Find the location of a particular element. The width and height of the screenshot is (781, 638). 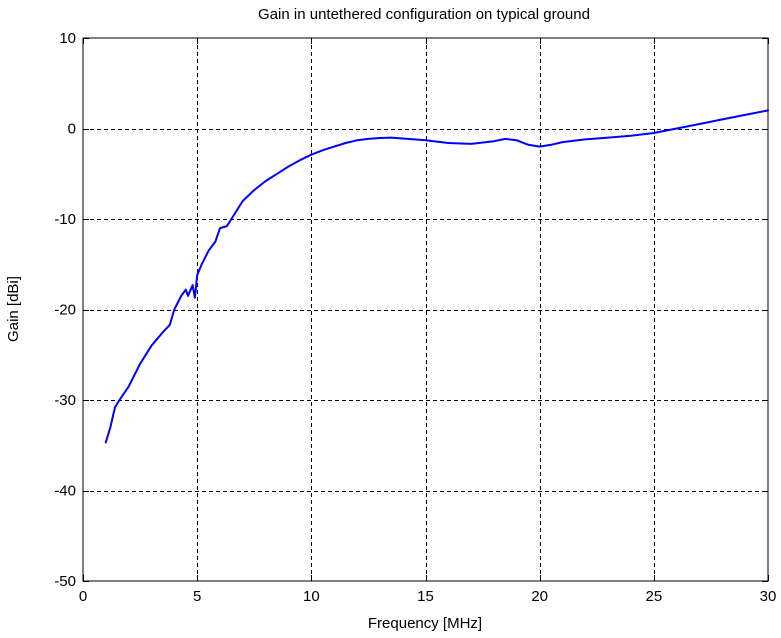

y-tick-label: 0 is located at coordinates (72, 129).